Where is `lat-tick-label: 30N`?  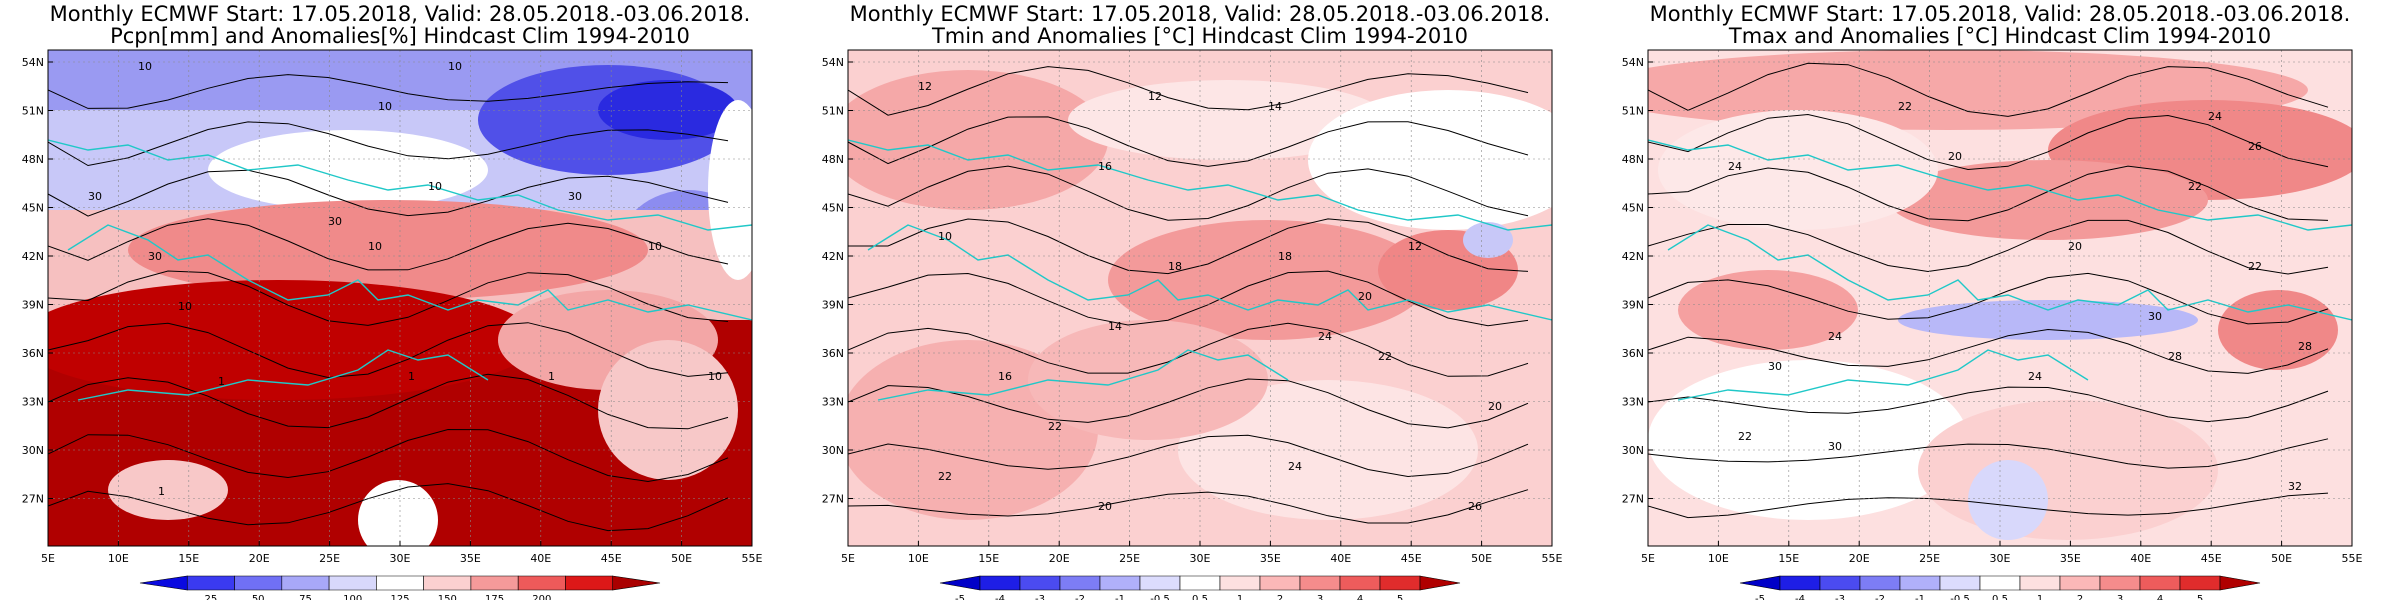
lat-tick-label: 30N is located at coordinates (33, 450).